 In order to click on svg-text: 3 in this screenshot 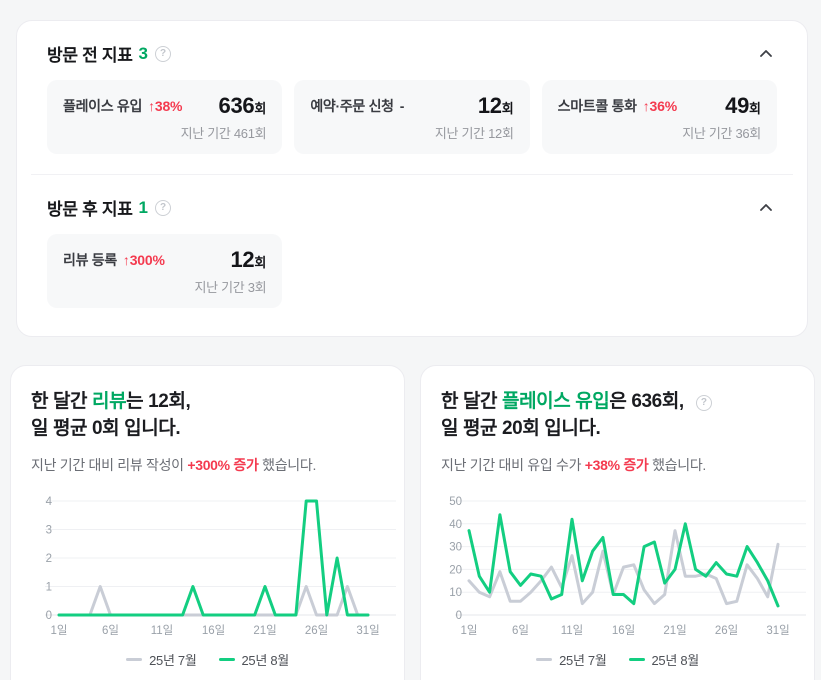, I will do `click(49, 531)`.